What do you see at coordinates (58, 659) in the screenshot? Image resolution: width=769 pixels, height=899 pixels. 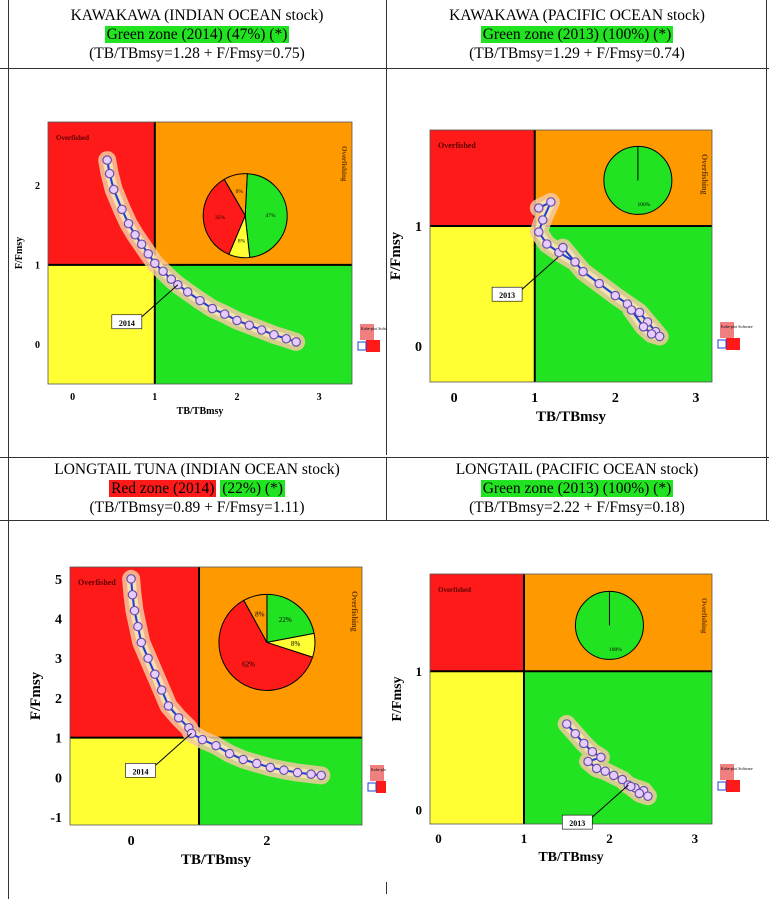 I see `y-tick-label: 3` at bounding box center [58, 659].